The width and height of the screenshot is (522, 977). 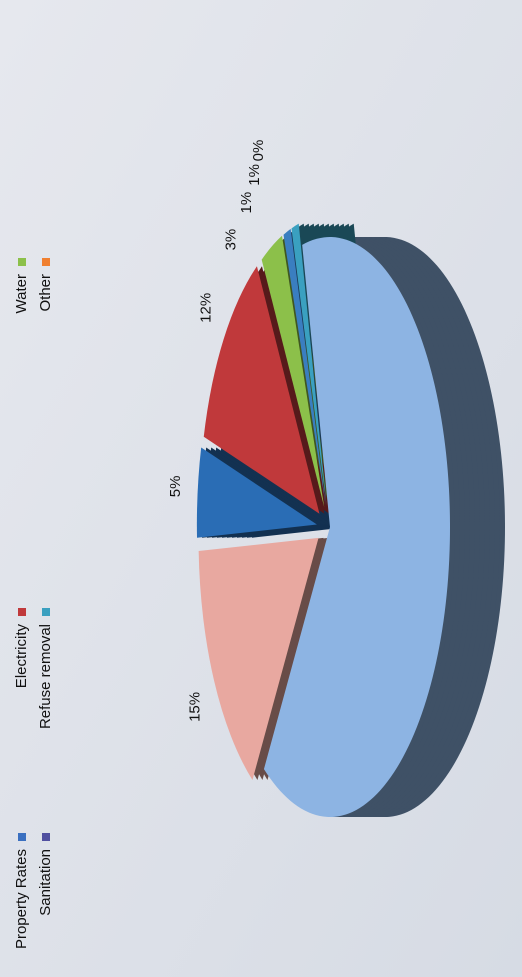 I want to click on legend-label: Sanitation, so click(x=45, y=882).